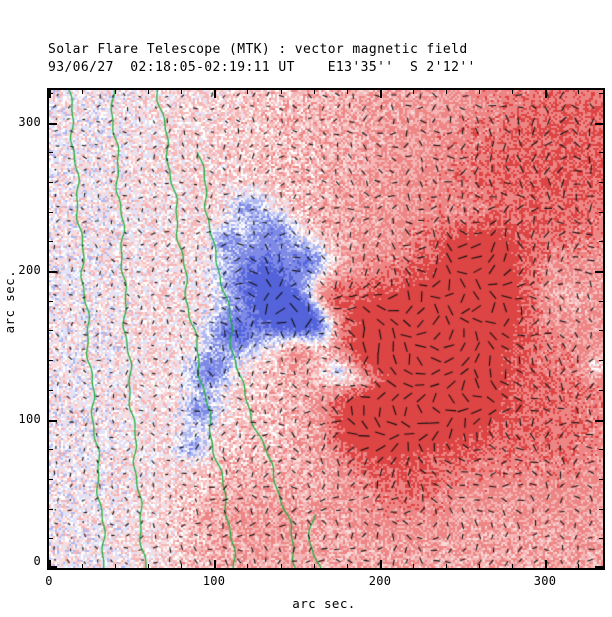 The image size is (612, 617). What do you see at coordinates (9, 302) in the screenshot?
I see `y-axis-label: arc sec.` at bounding box center [9, 302].